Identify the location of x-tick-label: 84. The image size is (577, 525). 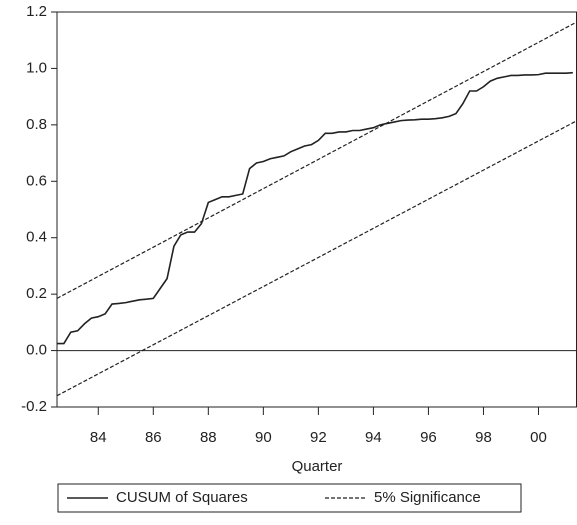
(98, 437).